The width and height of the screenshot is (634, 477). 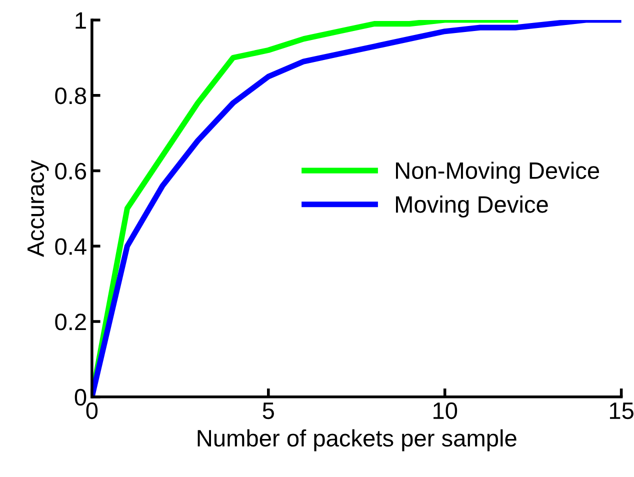 What do you see at coordinates (498, 173) in the screenshot?
I see `legend-label: Non-Moving Device` at bounding box center [498, 173].